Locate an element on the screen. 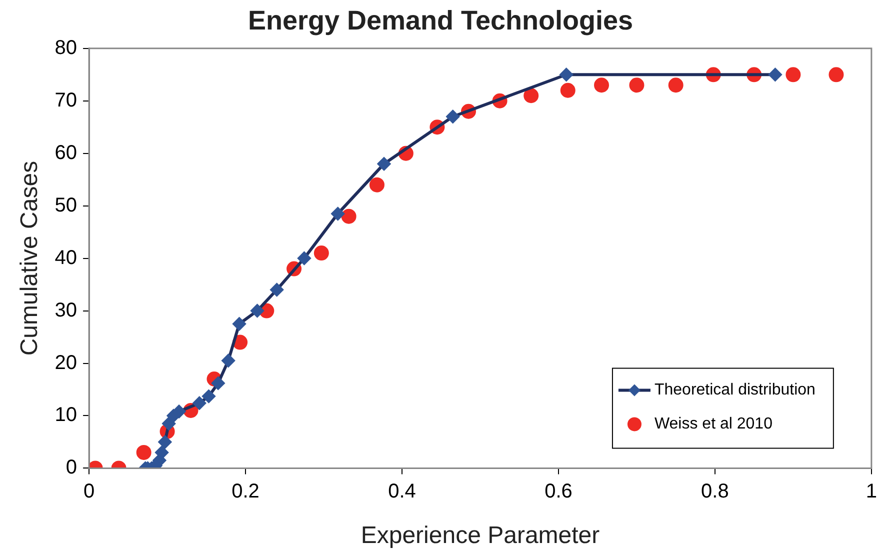 This screenshot has height=557, width=883. chart-title: Energy Demand Technologies is located at coordinates (441, 21).